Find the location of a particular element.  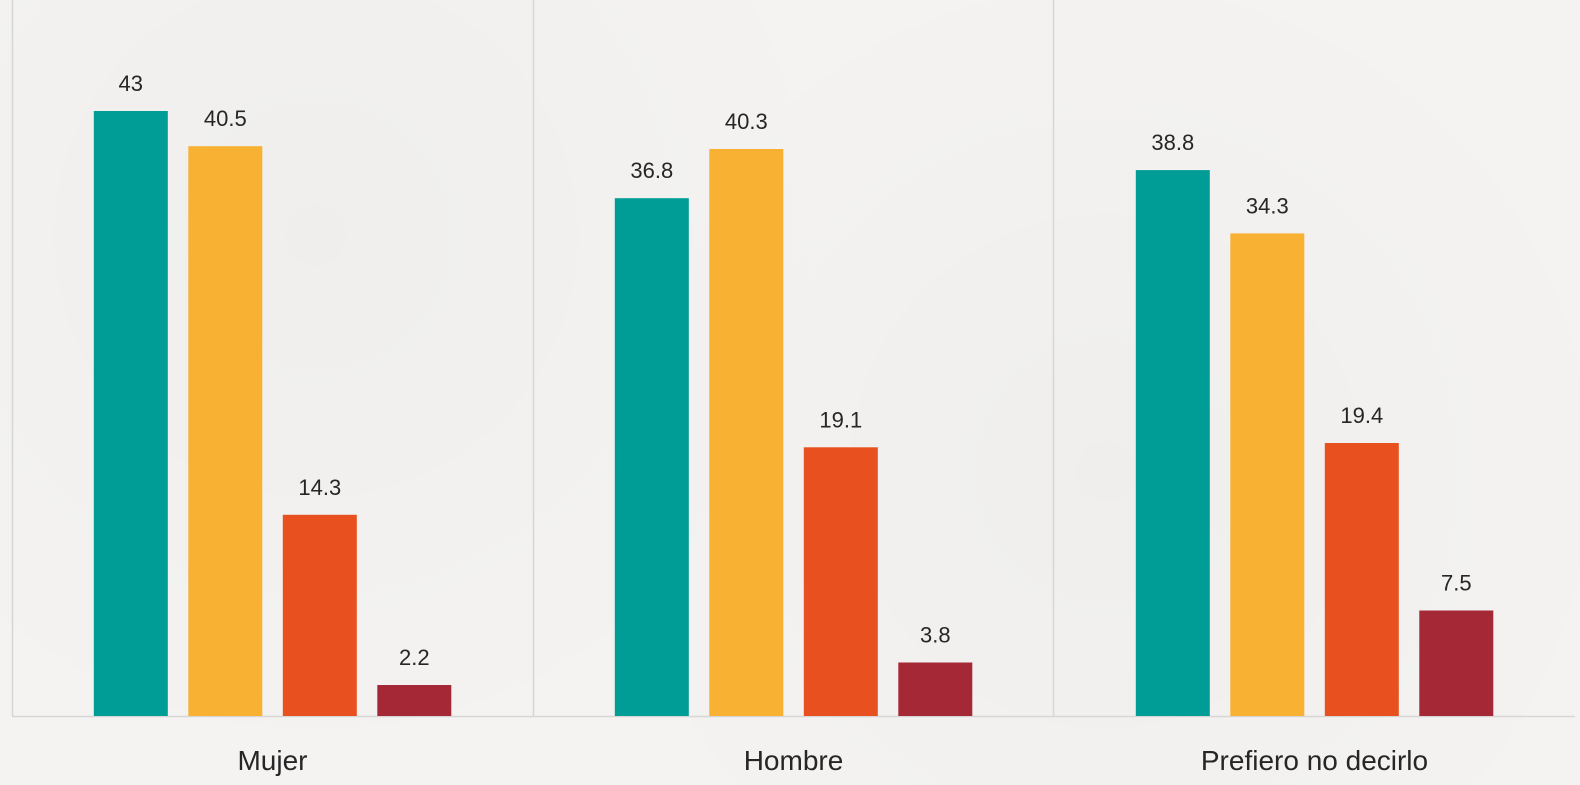

data-label: 3.8 is located at coordinates (935, 635).